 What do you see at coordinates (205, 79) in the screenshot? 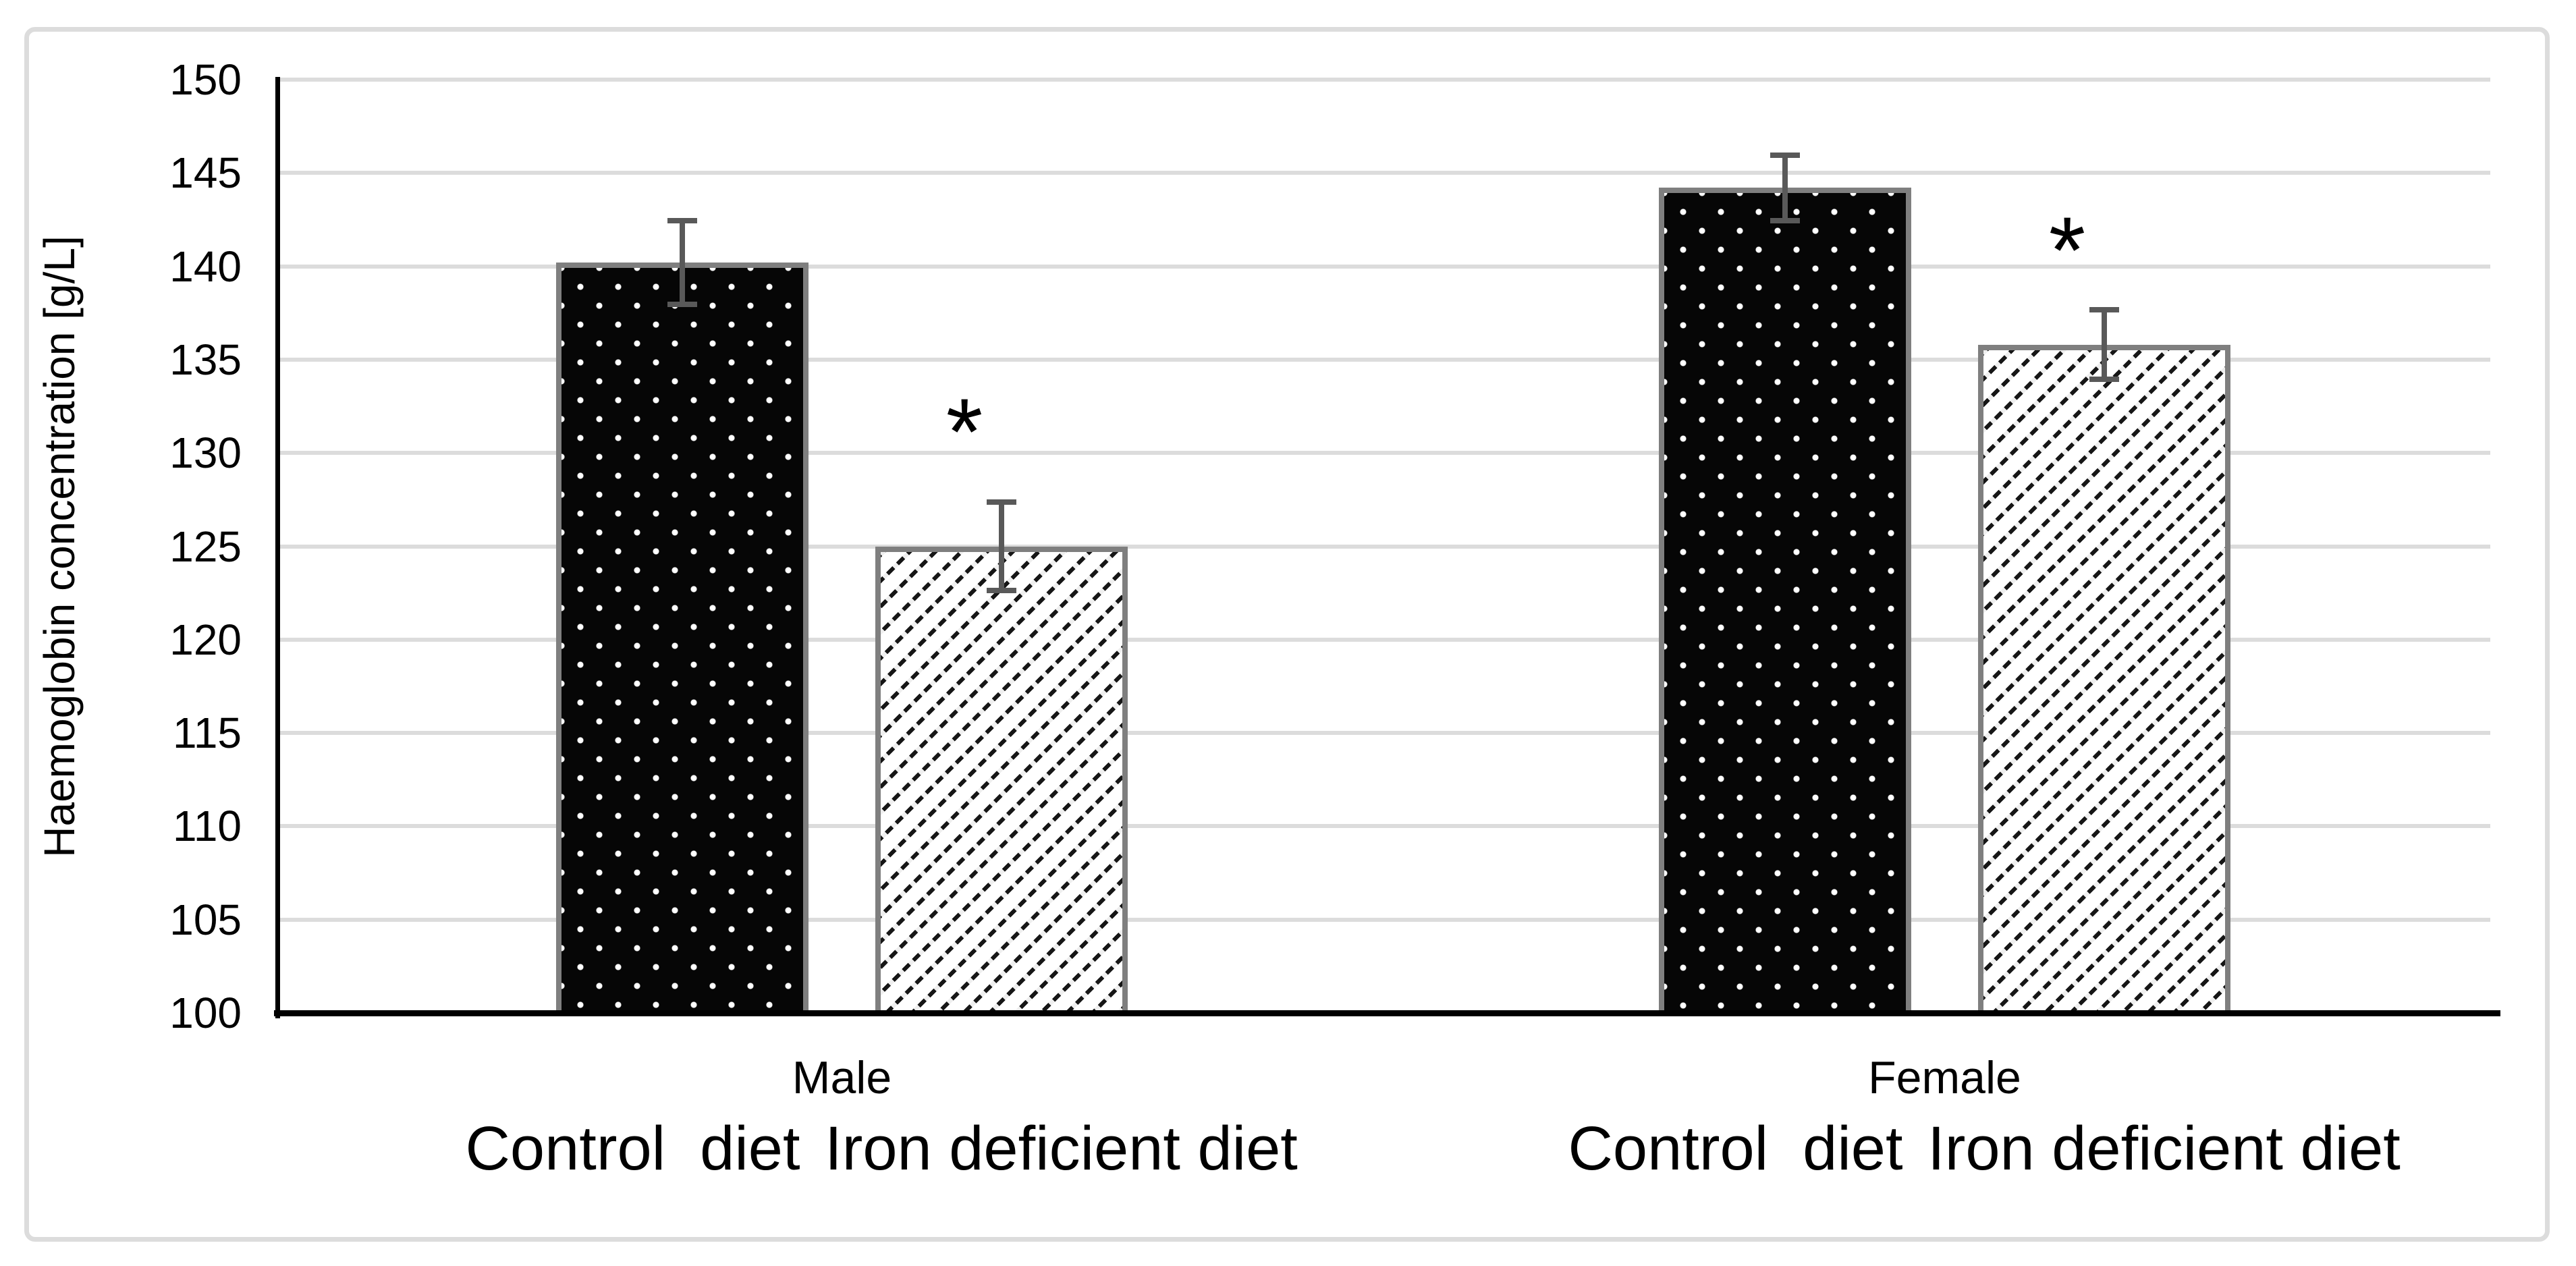
I see `y-tick-label: 150` at bounding box center [205, 79].